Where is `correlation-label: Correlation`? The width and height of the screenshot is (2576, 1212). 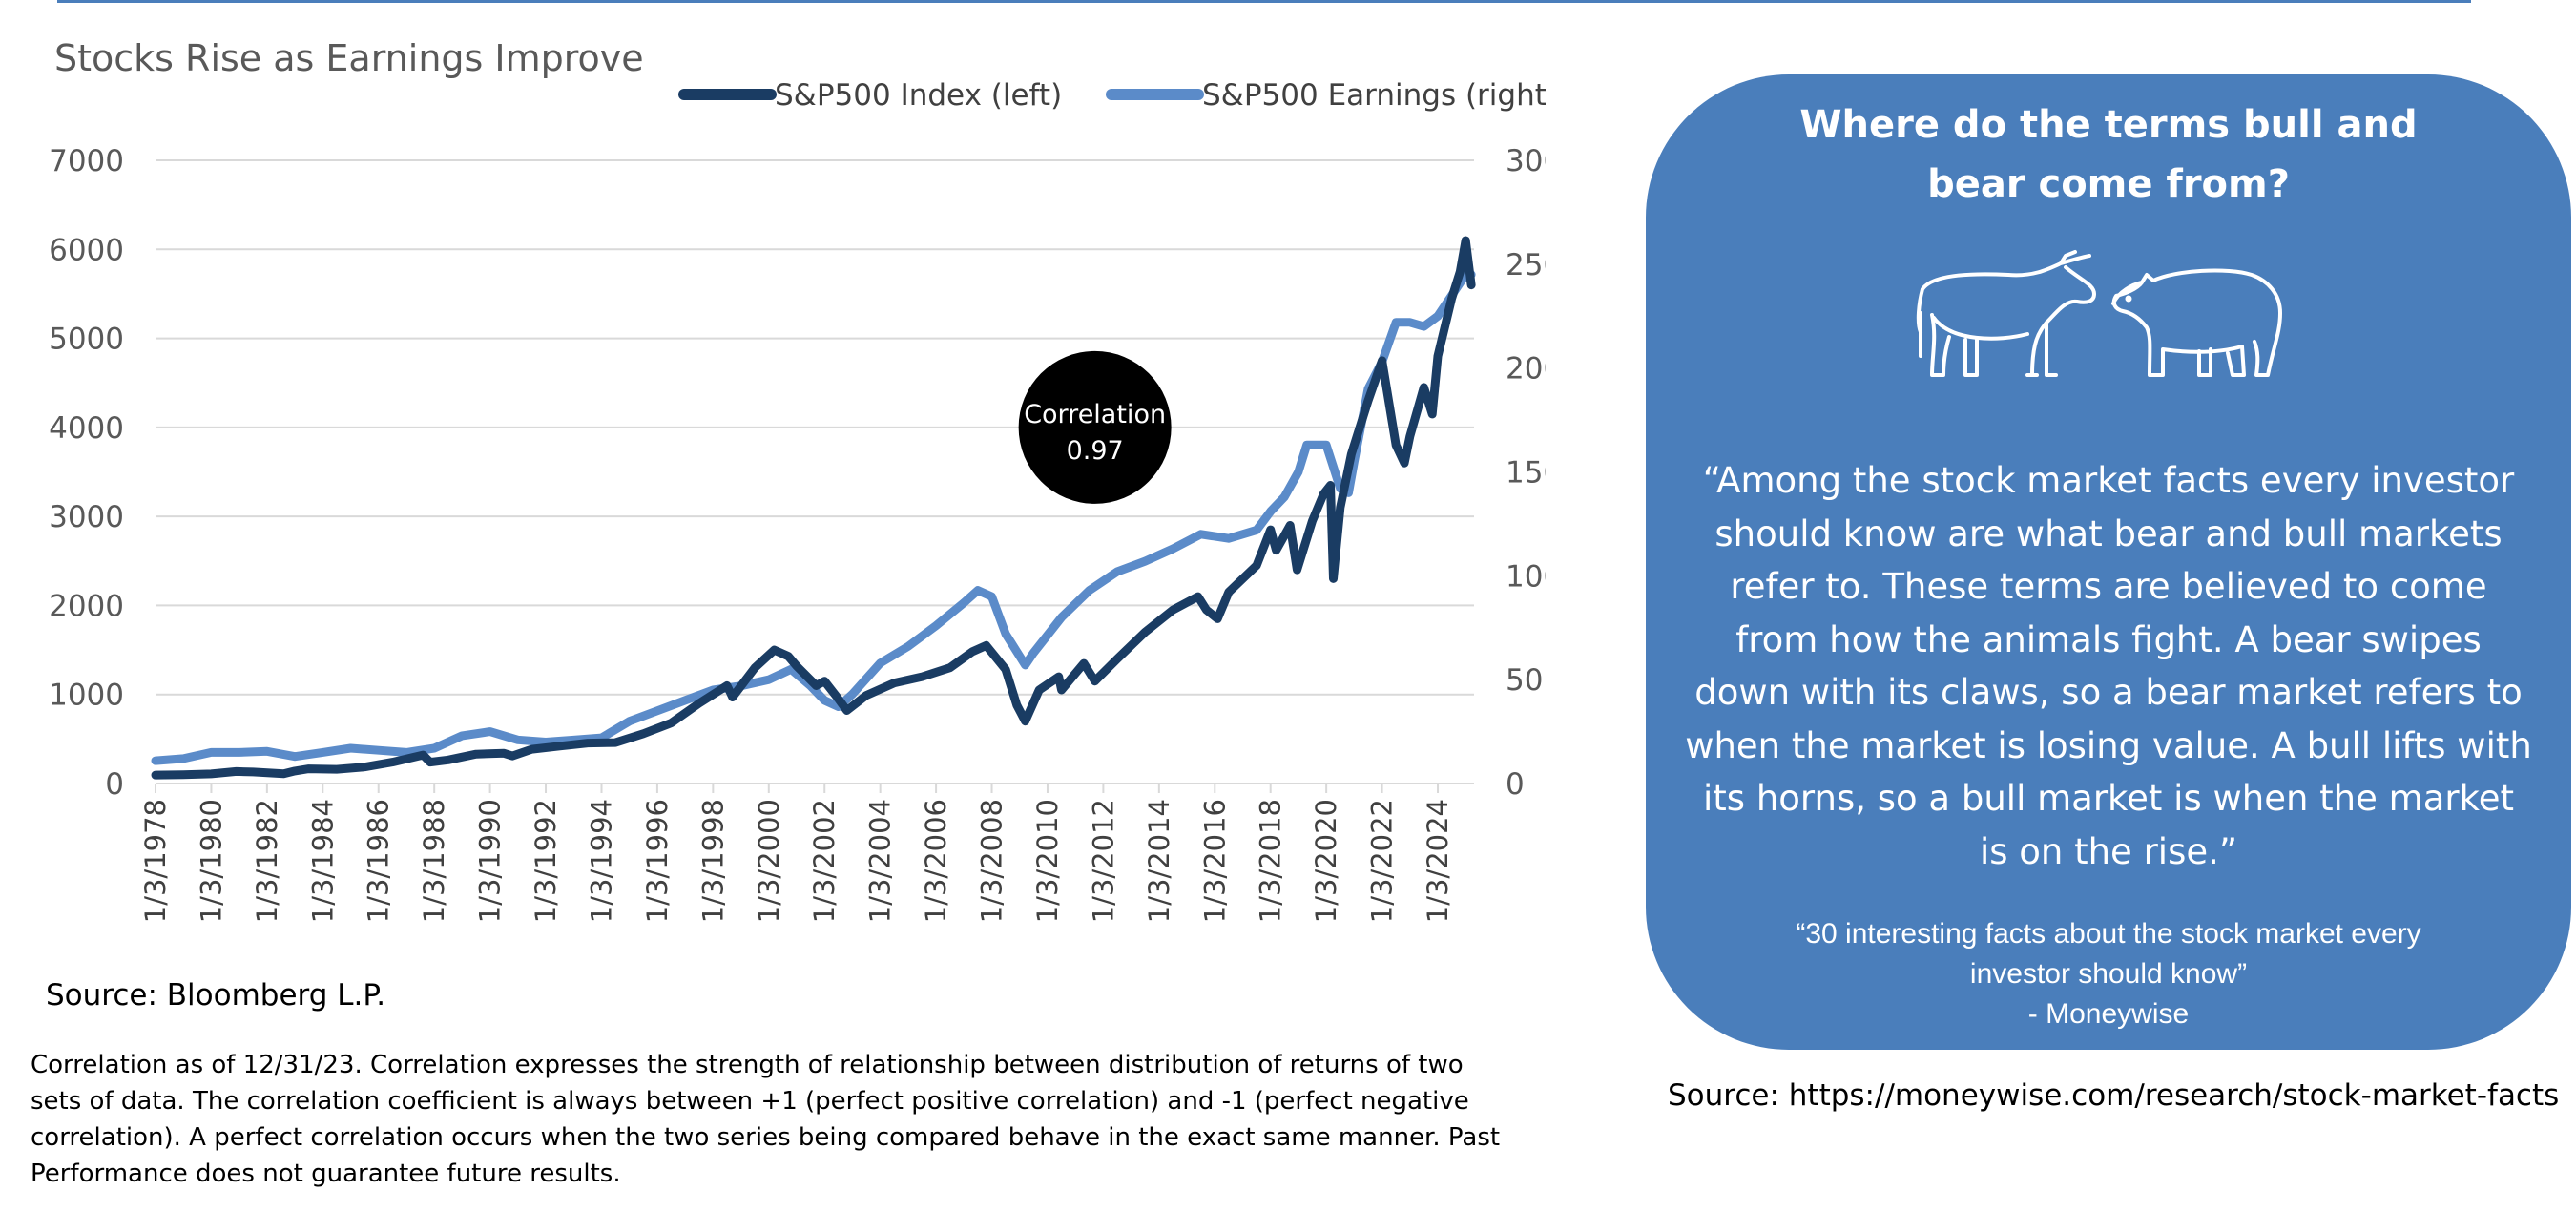
correlation-label: Correlation is located at coordinates (1095, 414).